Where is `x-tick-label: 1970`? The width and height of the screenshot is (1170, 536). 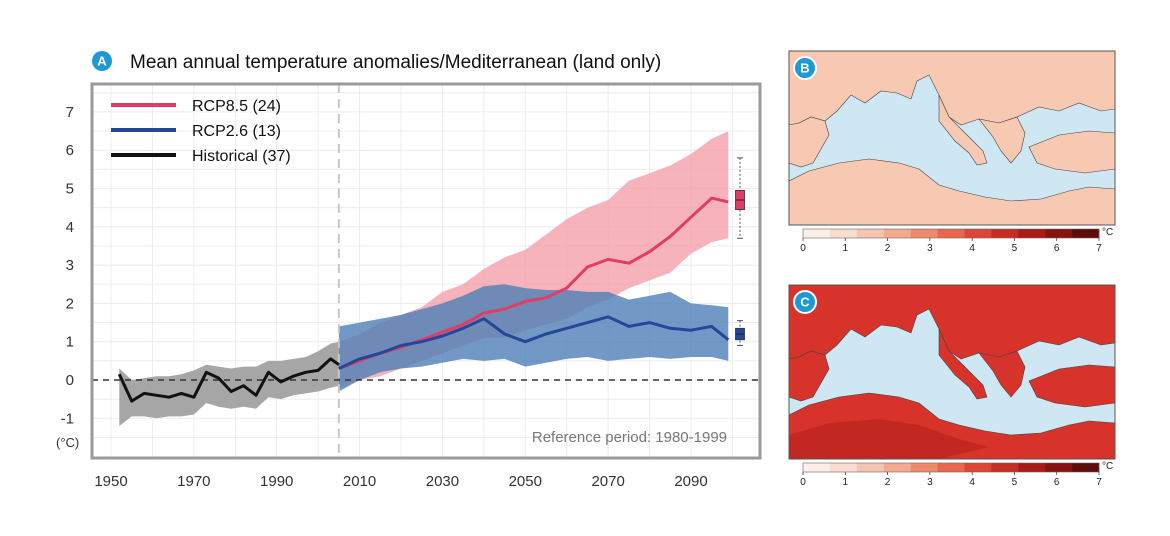 x-tick-label: 1970 is located at coordinates (193, 481).